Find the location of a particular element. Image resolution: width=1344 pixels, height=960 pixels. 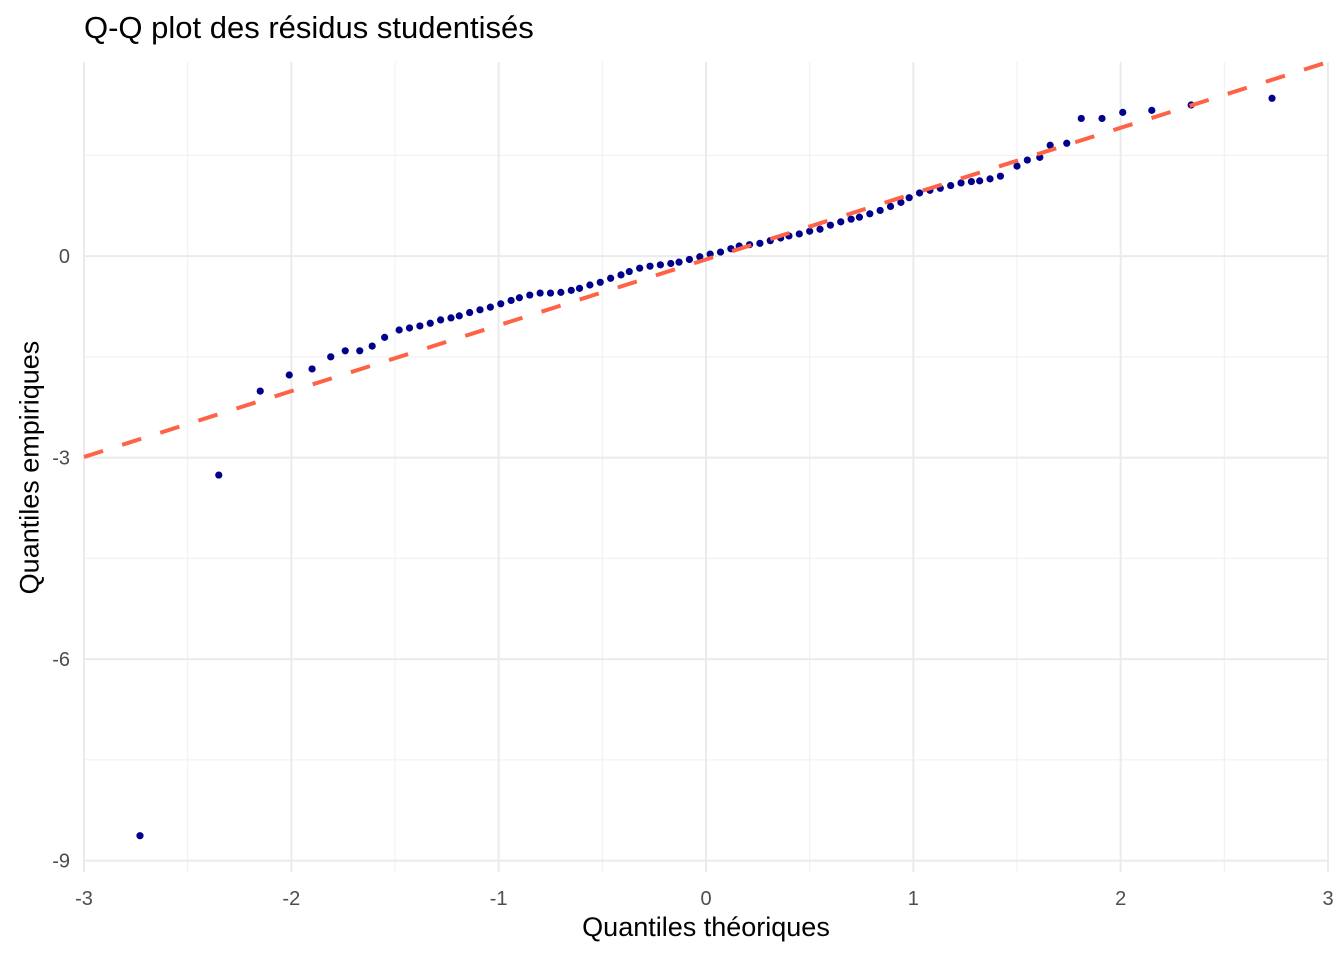

y-tick-label: -9 is located at coordinates (61, 862).